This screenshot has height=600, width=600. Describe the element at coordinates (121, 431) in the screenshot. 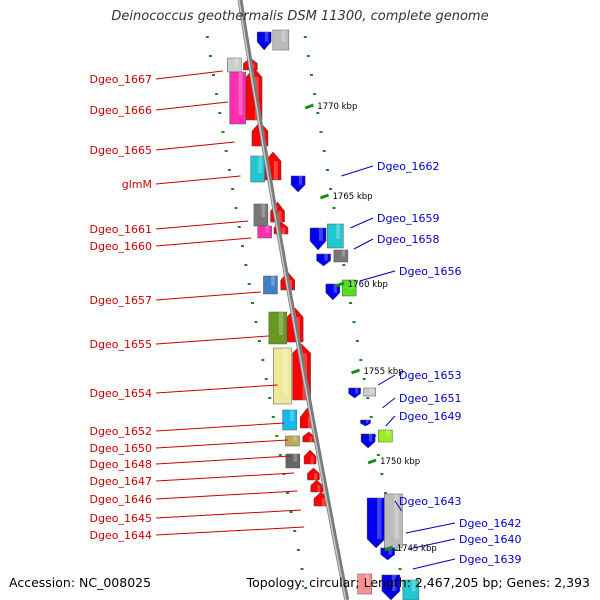

I see `left-gene-label: Dgeo_1652` at that location.